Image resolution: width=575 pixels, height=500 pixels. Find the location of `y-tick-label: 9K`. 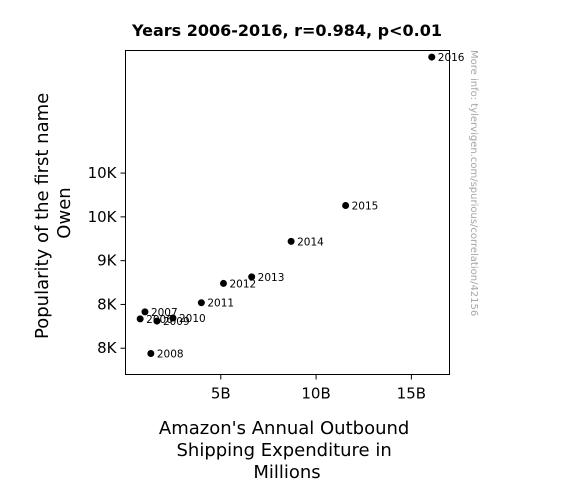

y-tick-label: 9K is located at coordinates (107, 261).